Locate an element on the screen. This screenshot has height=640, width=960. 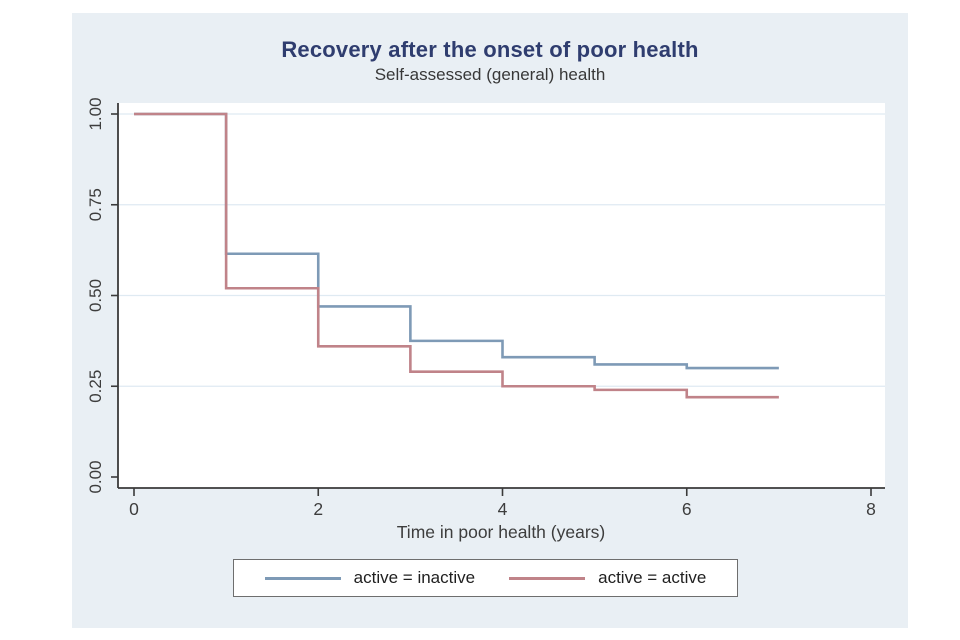
x-tick-label: 0 is located at coordinates (134, 509).